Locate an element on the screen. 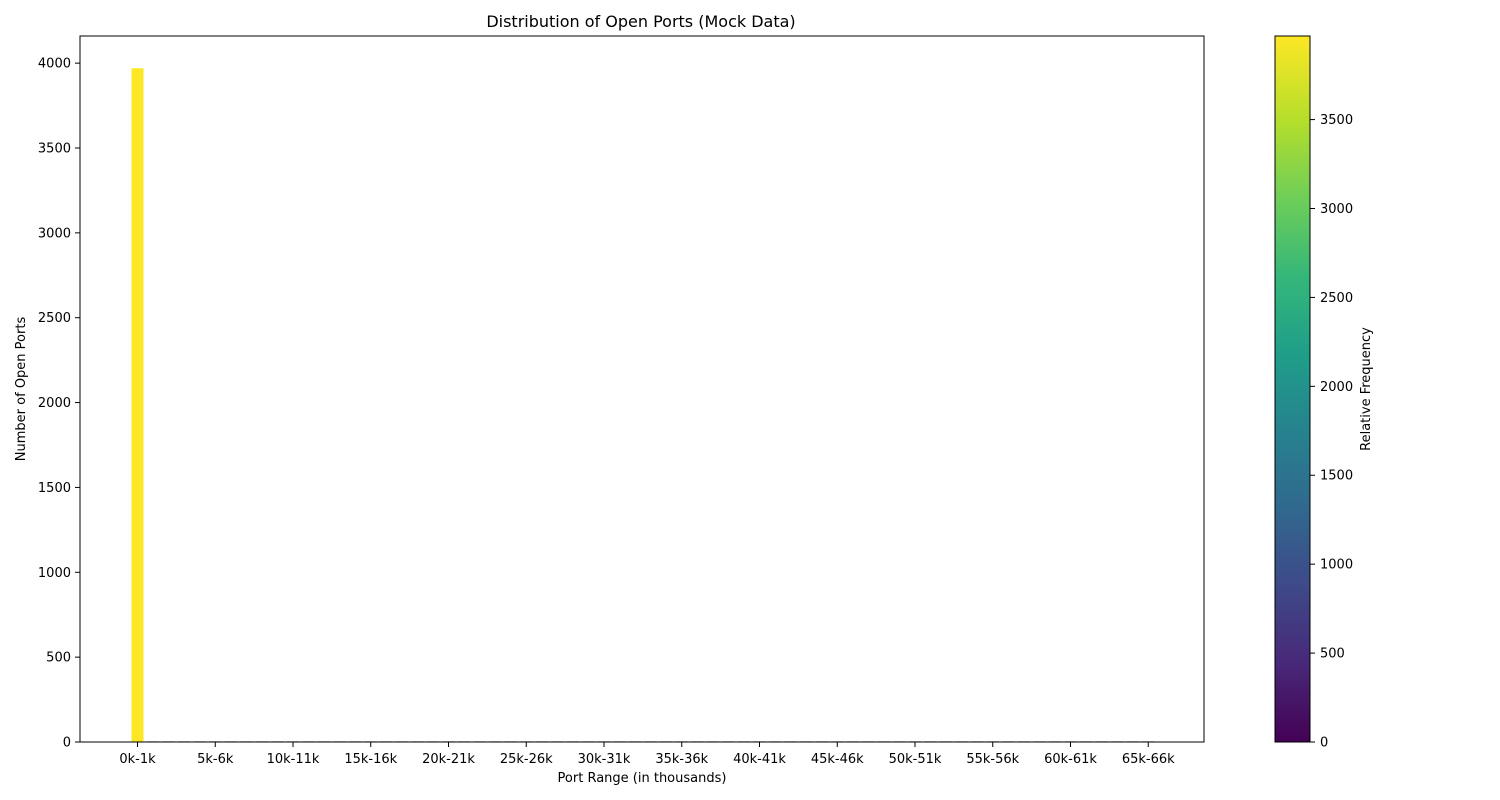 The width and height of the screenshot is (1500, 800). colorbar-tick-label: 1000 is located at coordinates (1336, 565).